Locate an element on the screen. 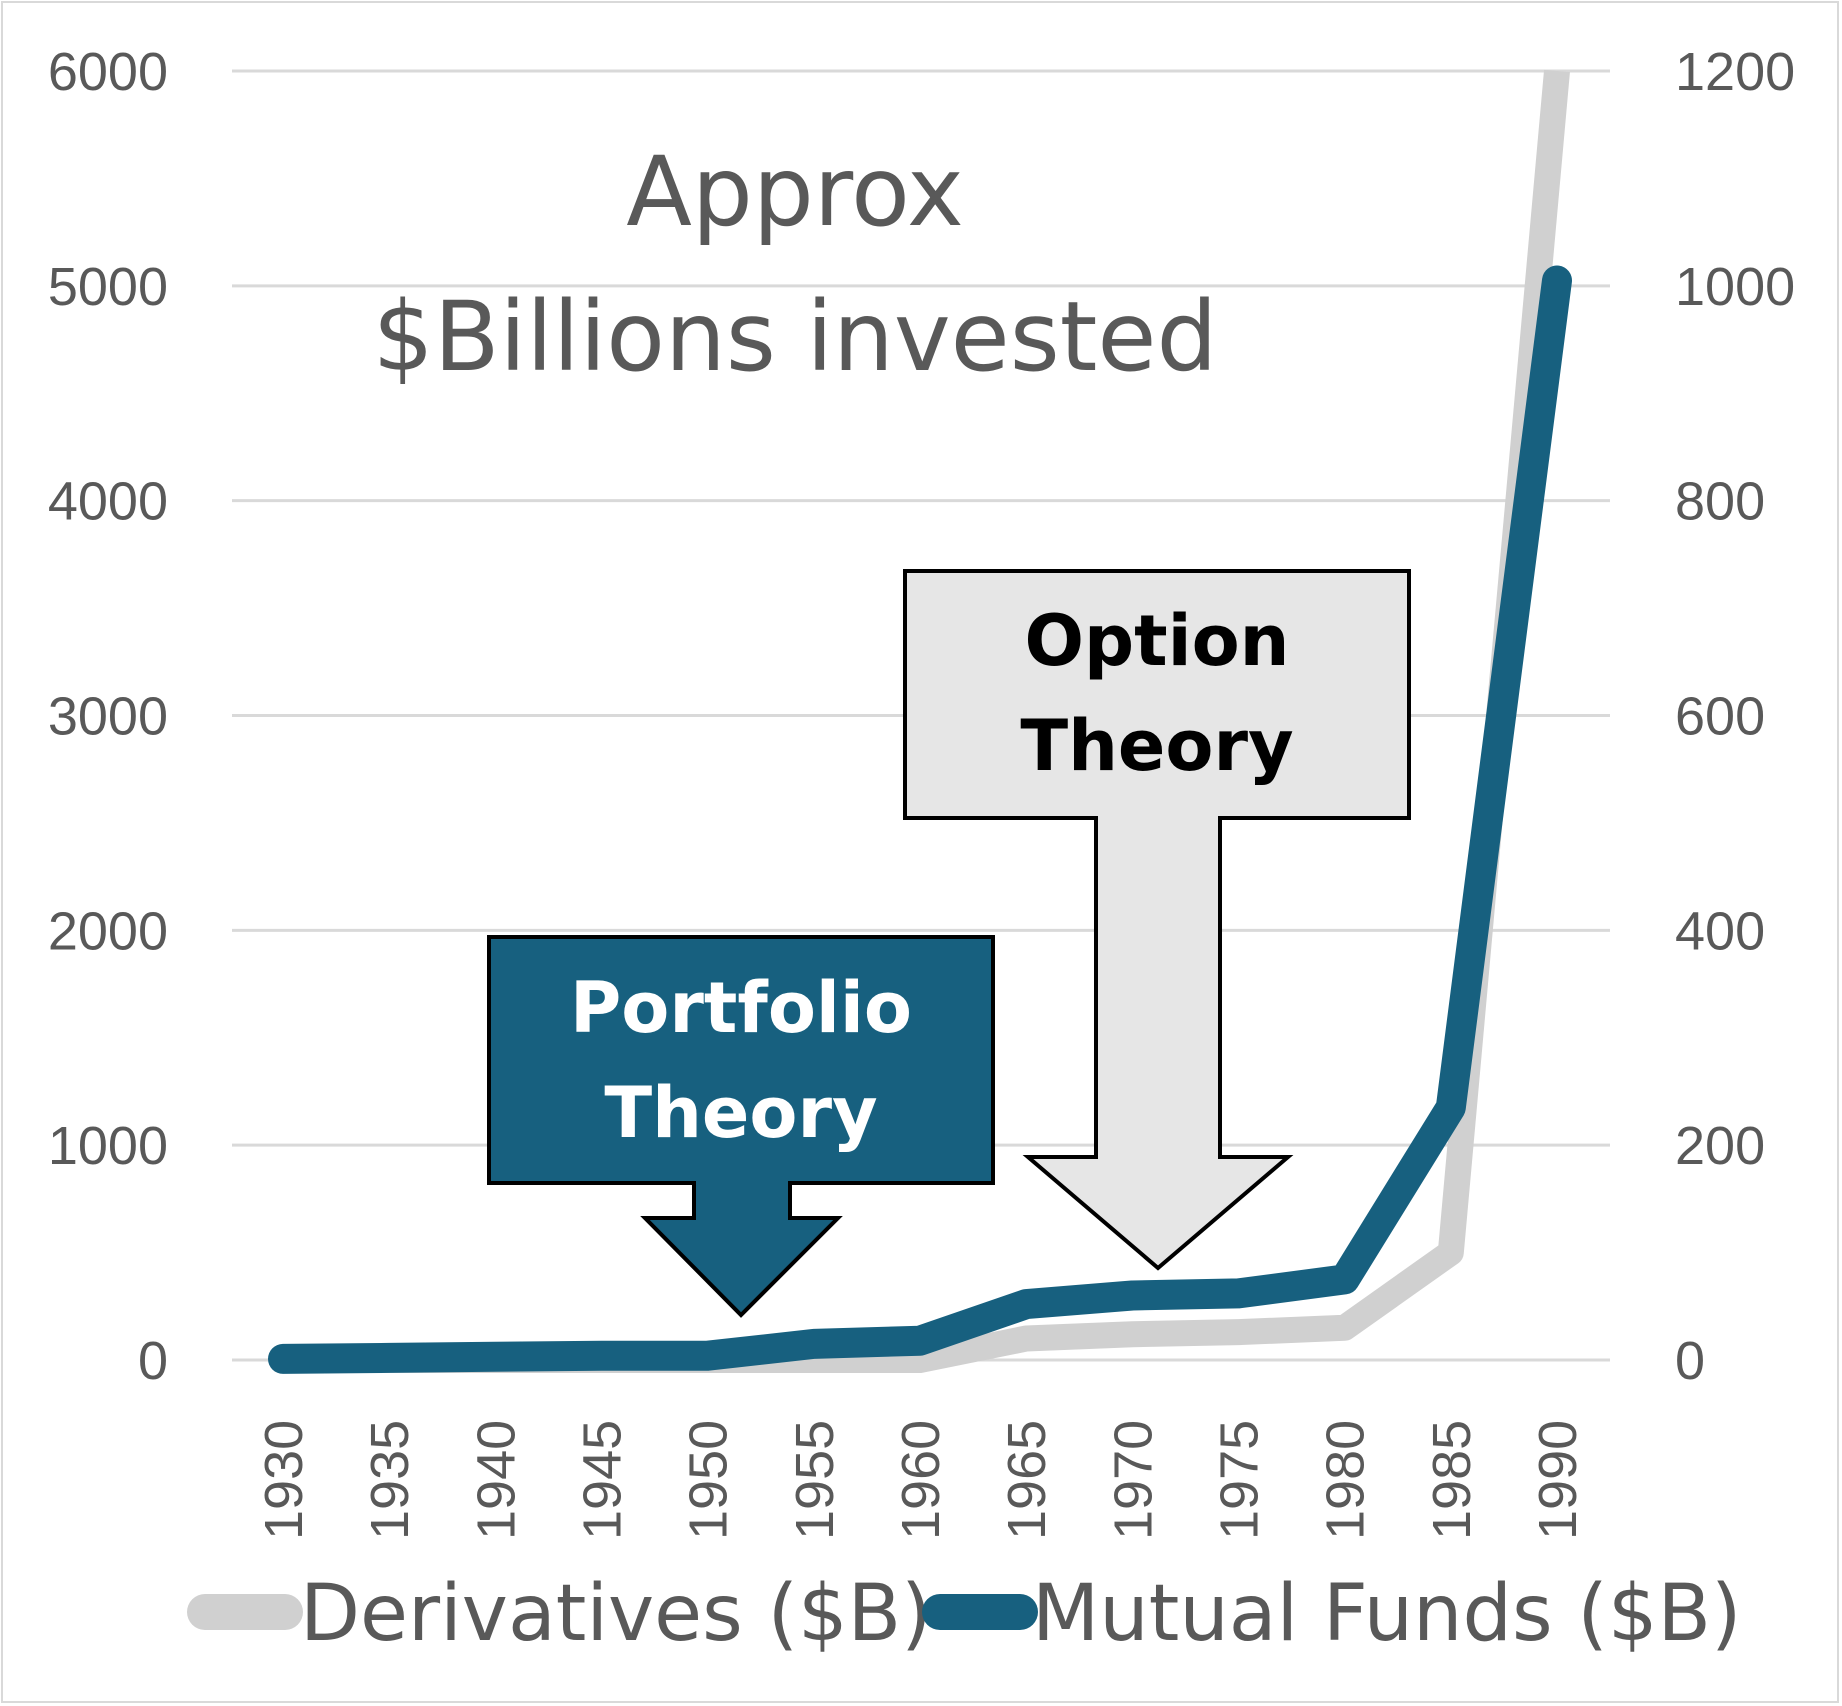 This screenshot has height=1706, width=1842. portfolio-theory-callout: Portfolio Theory is located at coordinates (741, 1126).